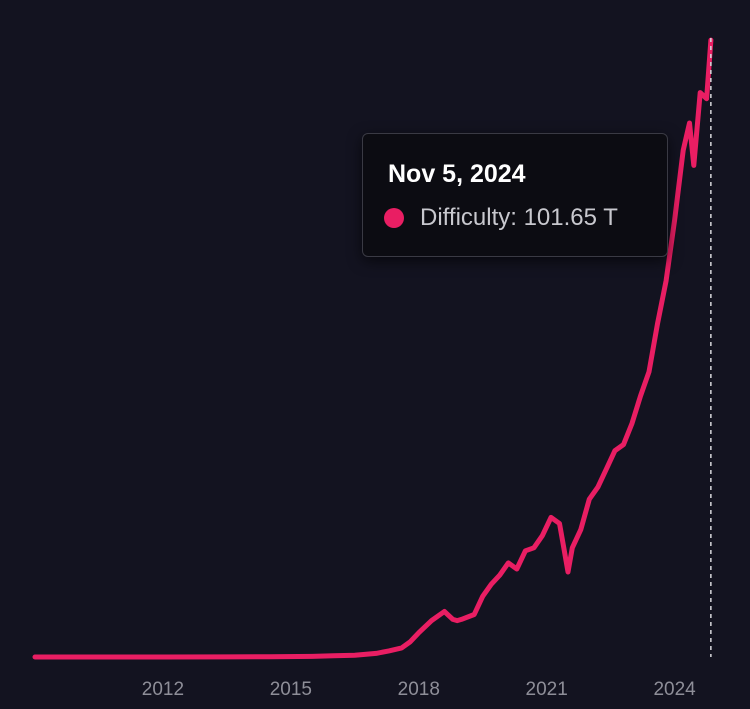  I want to click on x-tick-label-2021: 2021, so click(547, 689).